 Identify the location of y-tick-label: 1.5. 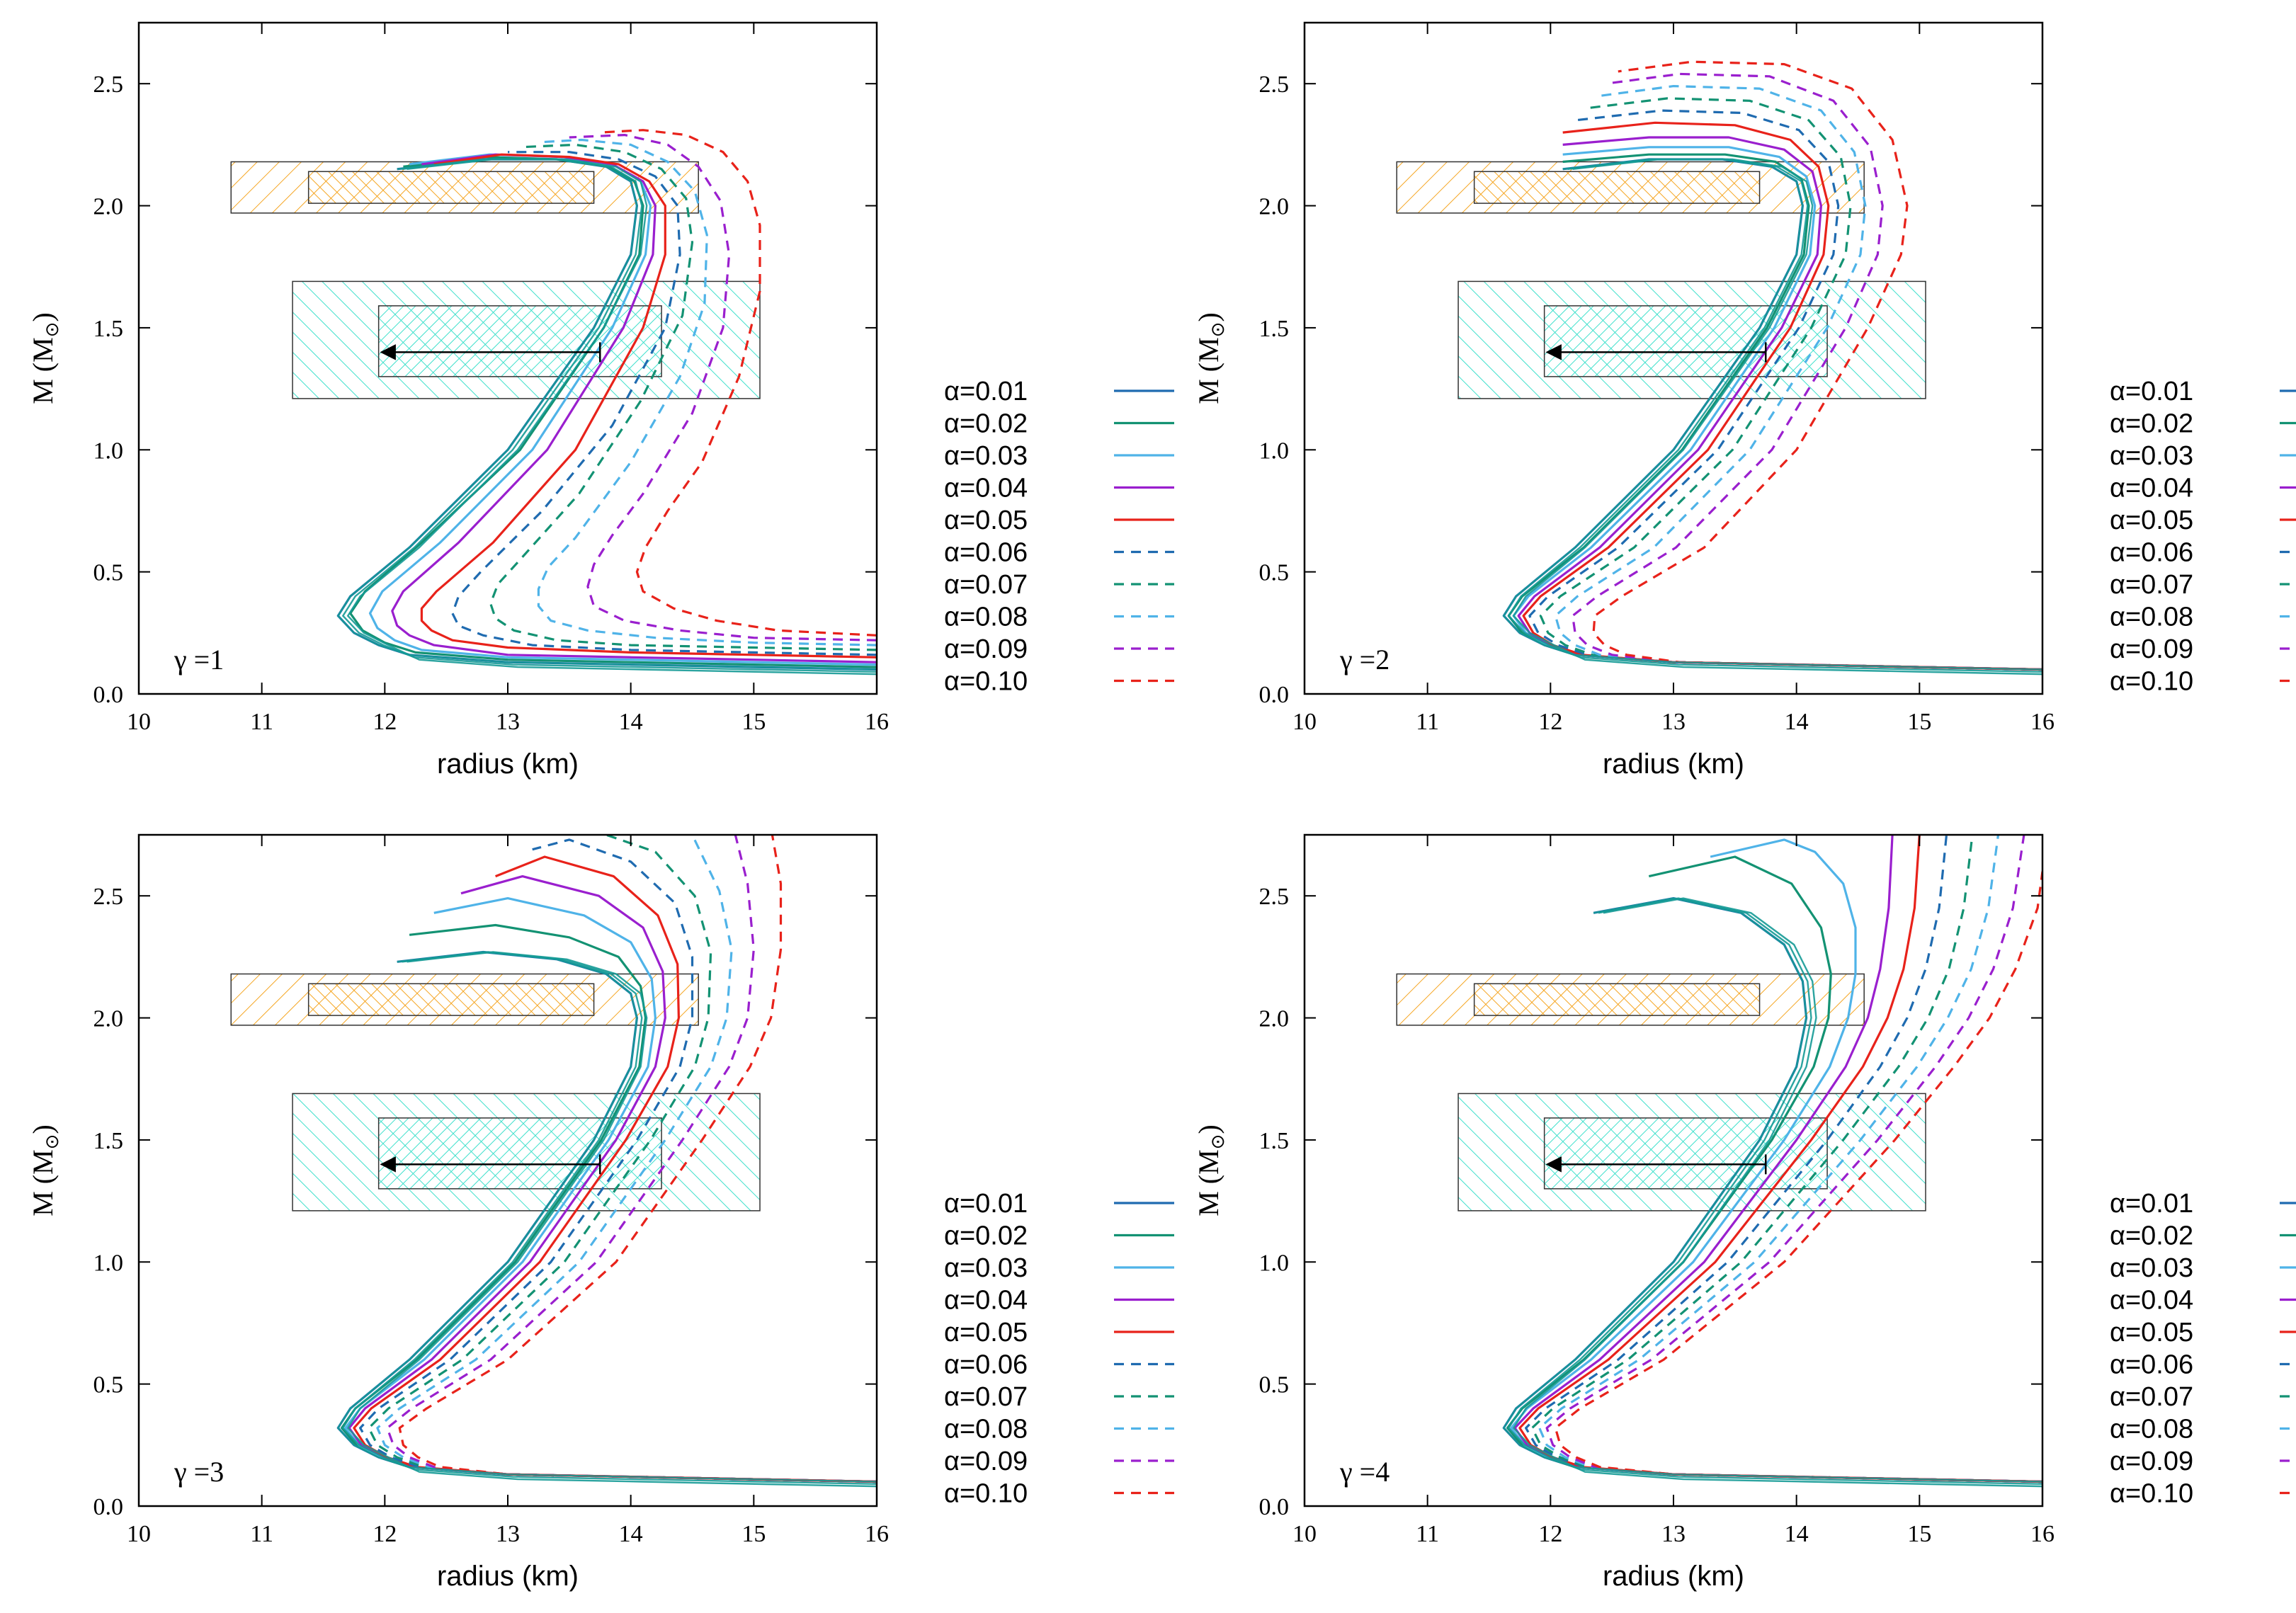
(108, 1141).